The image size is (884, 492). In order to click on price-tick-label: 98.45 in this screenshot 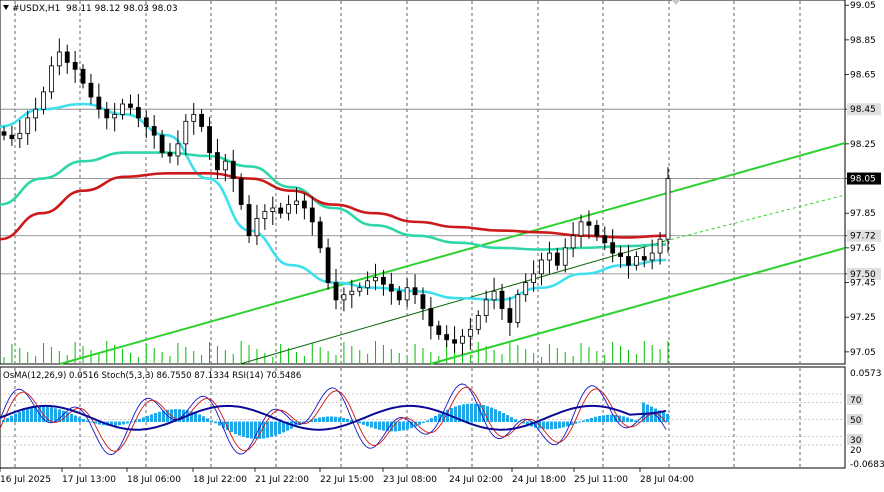, I will do `click(863, 110)`.